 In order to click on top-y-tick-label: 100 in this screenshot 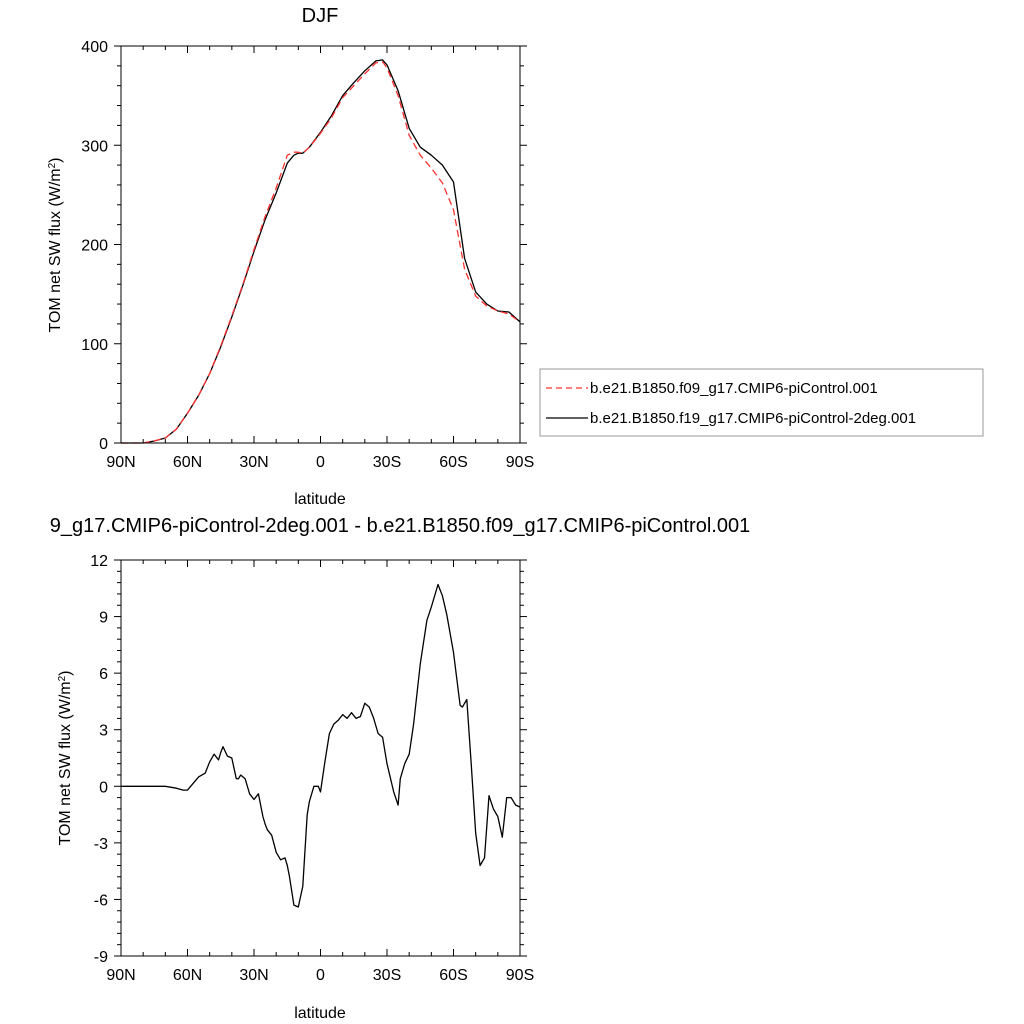, I will do `click(94, 345)`.